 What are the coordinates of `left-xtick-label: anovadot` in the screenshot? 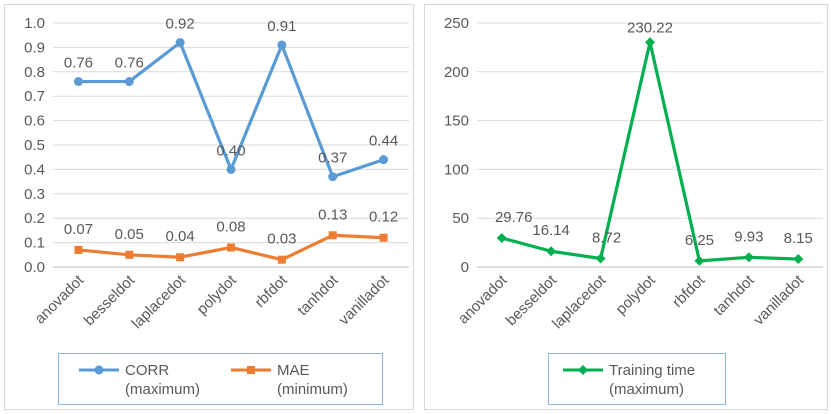 It's located at (60, 299).